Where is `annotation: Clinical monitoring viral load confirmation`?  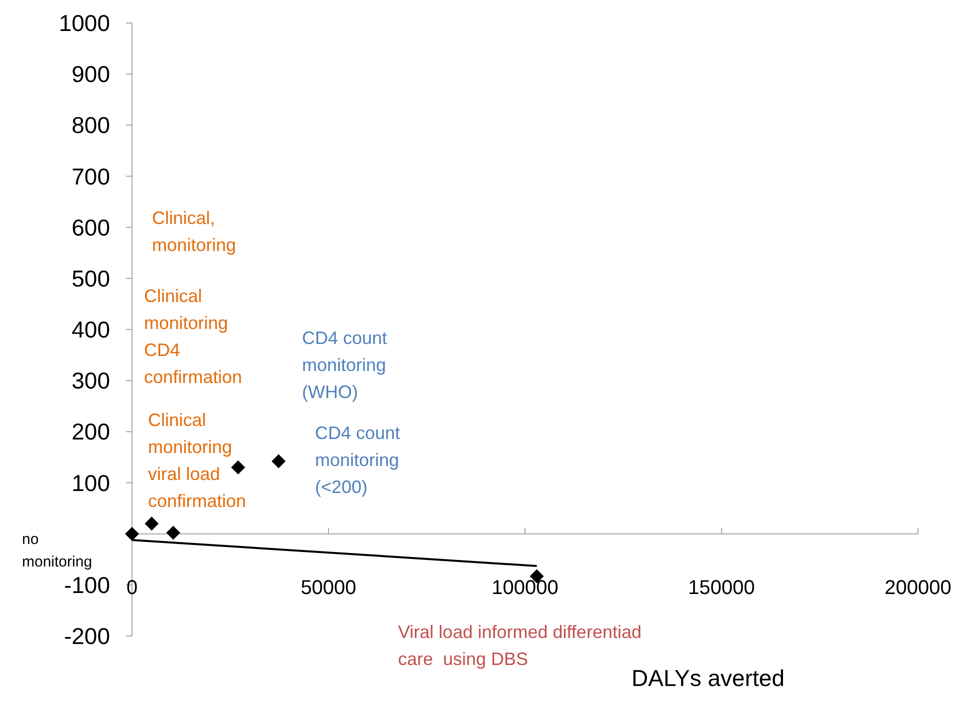
annotation: Clinical monitoring viral load confirmation is located at coordinates (197, 460).